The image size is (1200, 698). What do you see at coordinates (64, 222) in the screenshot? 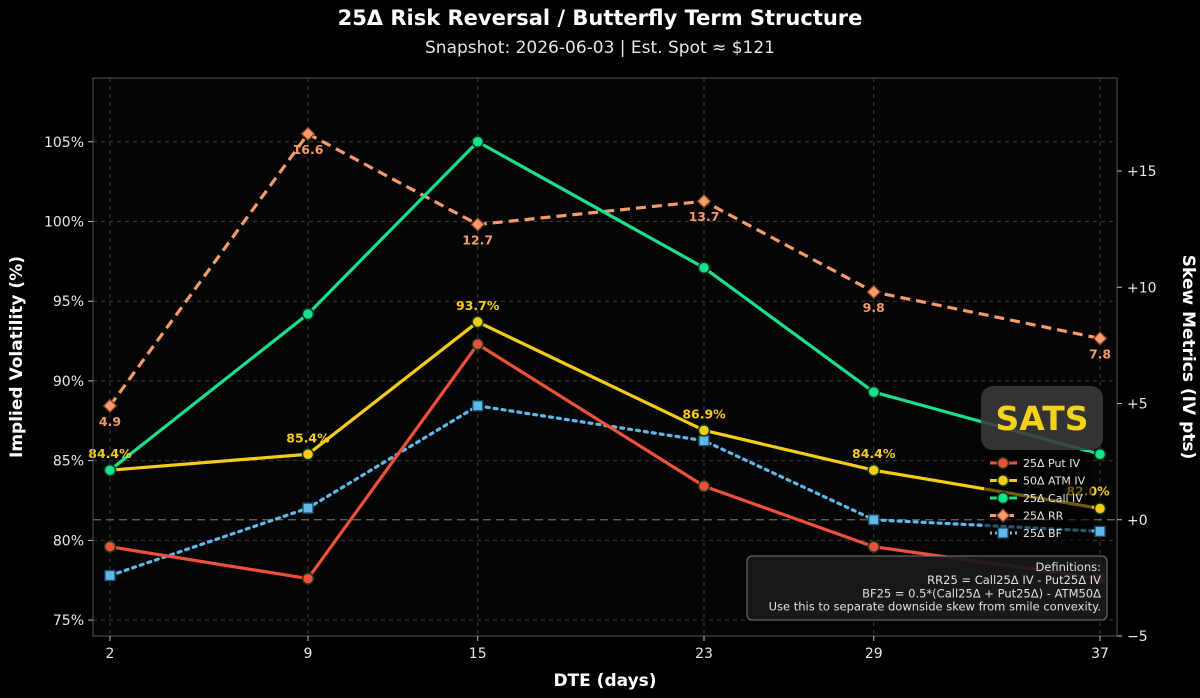
I see `y-left-tick-label: 100%` at bounding box center [64, 222].